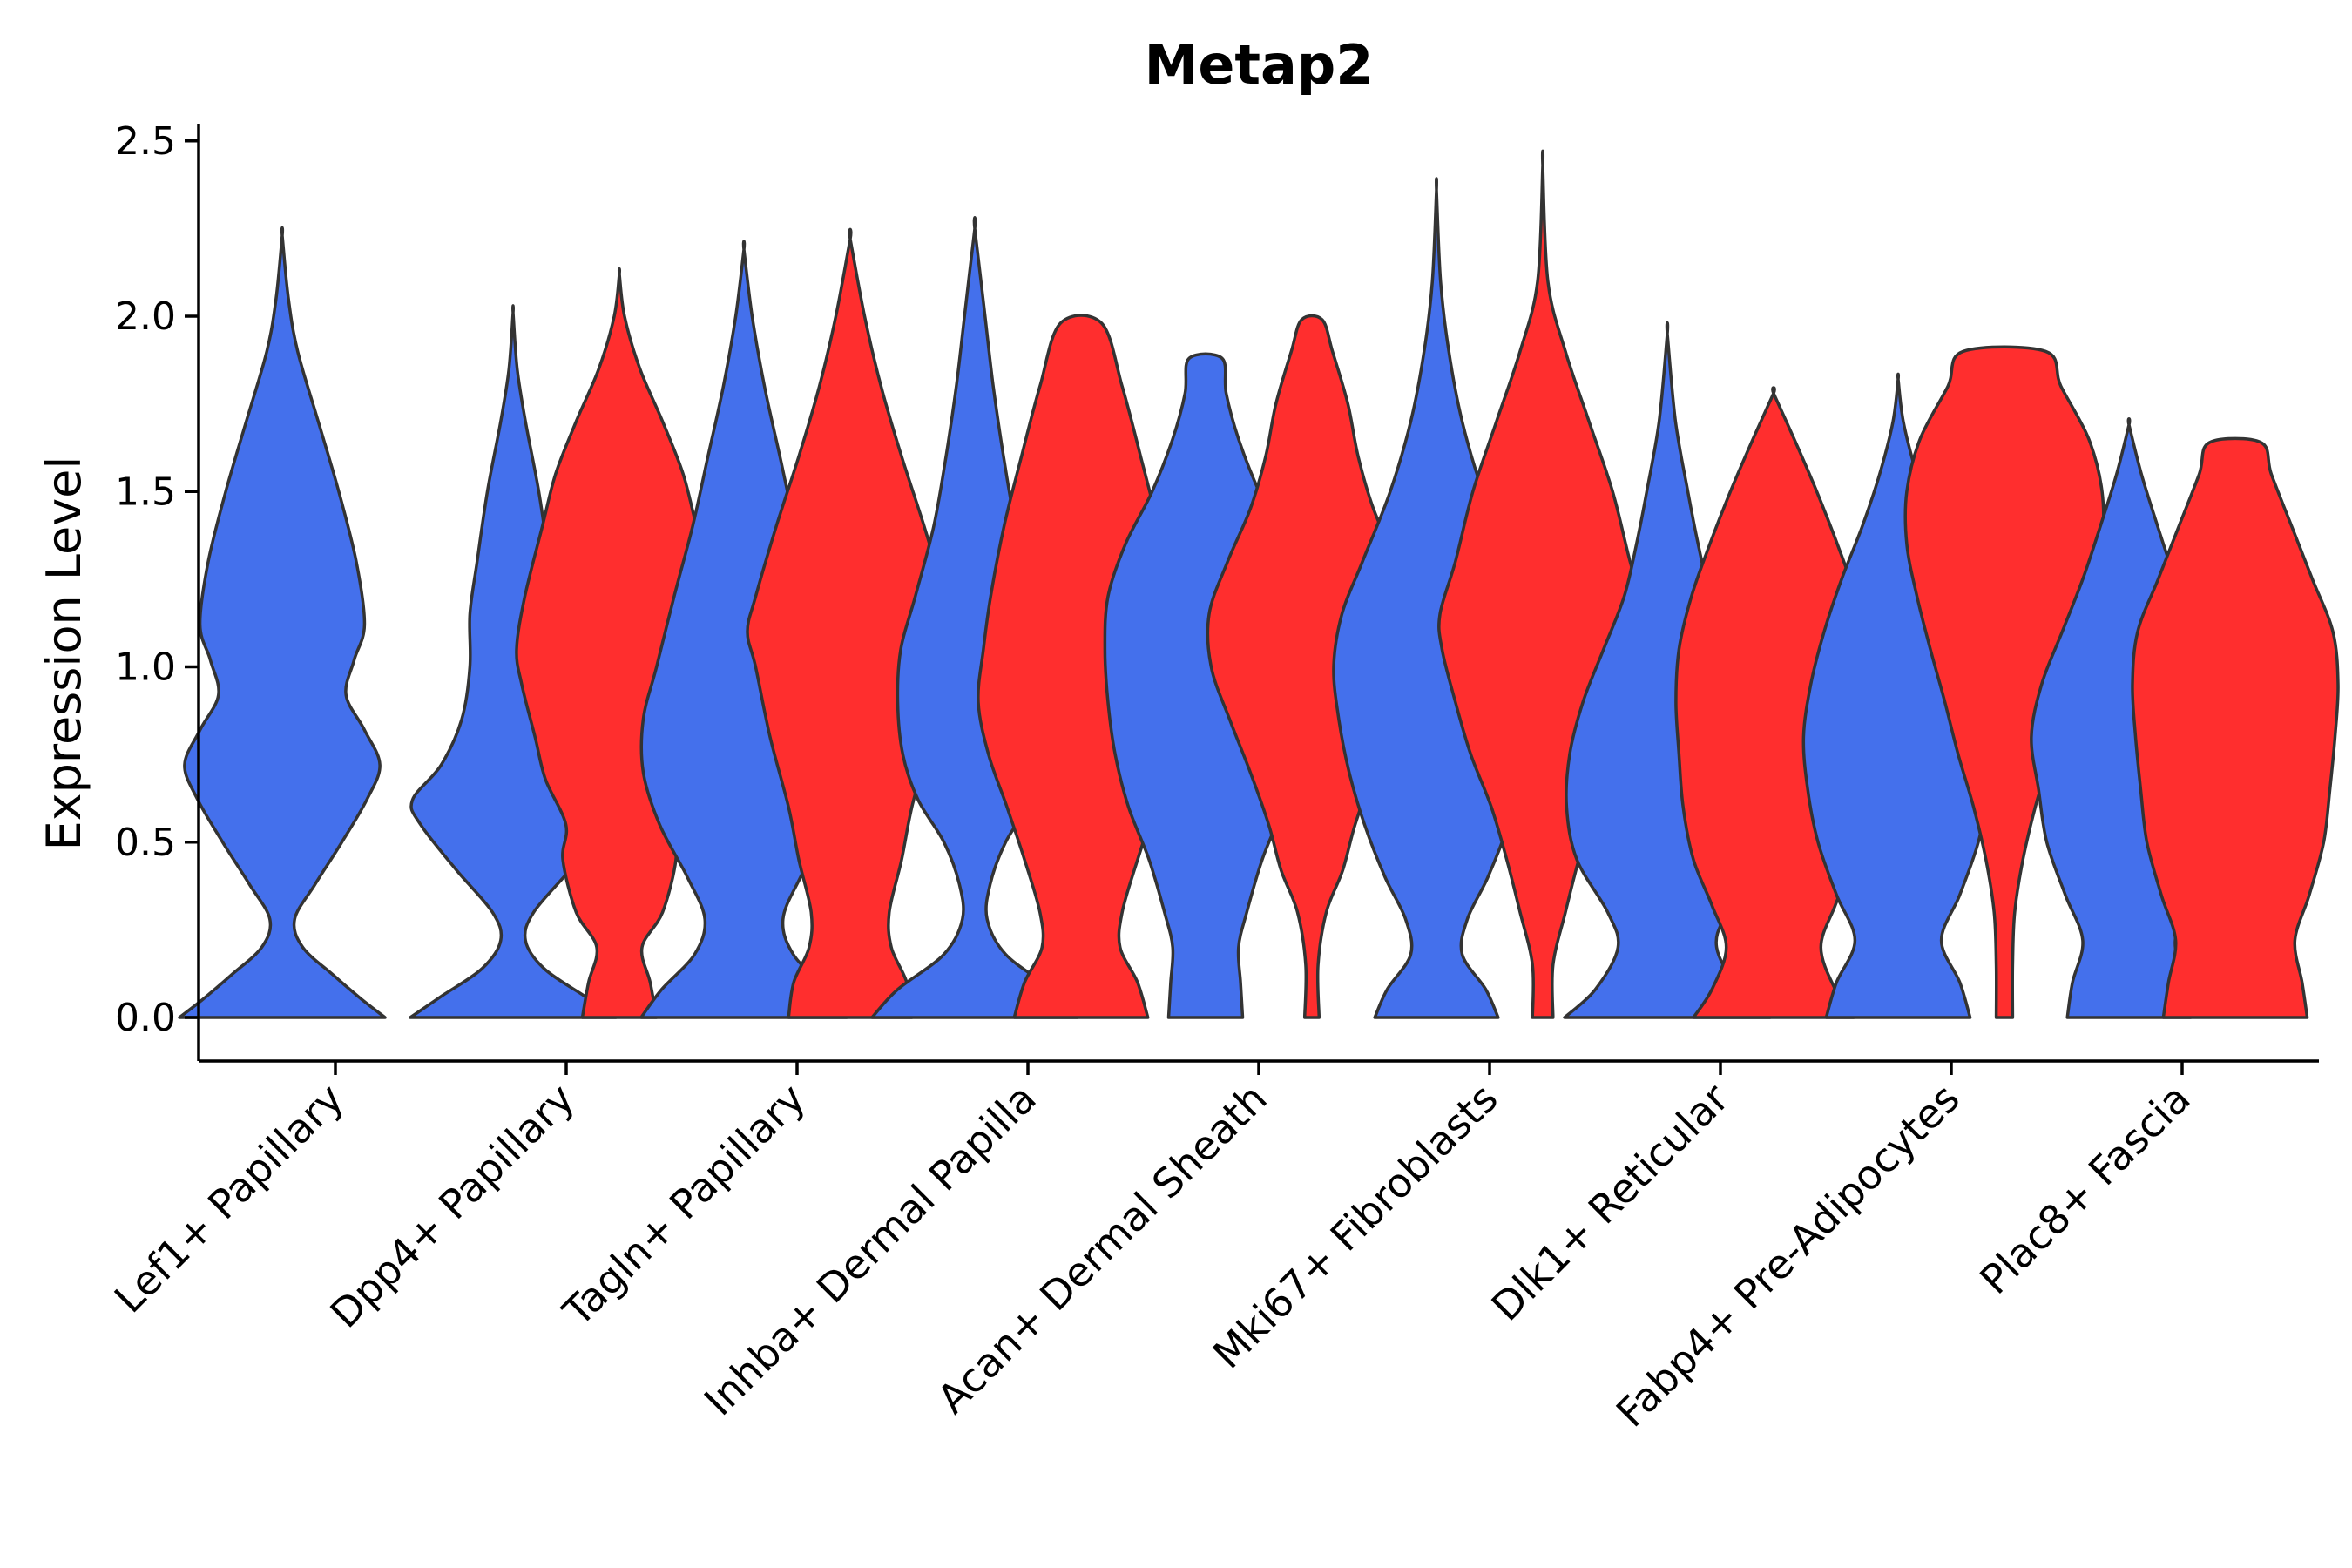  Describe the element at coordinates (145, 1018) in the screenshot. I see `y-tick-label: 0.0` at that location.